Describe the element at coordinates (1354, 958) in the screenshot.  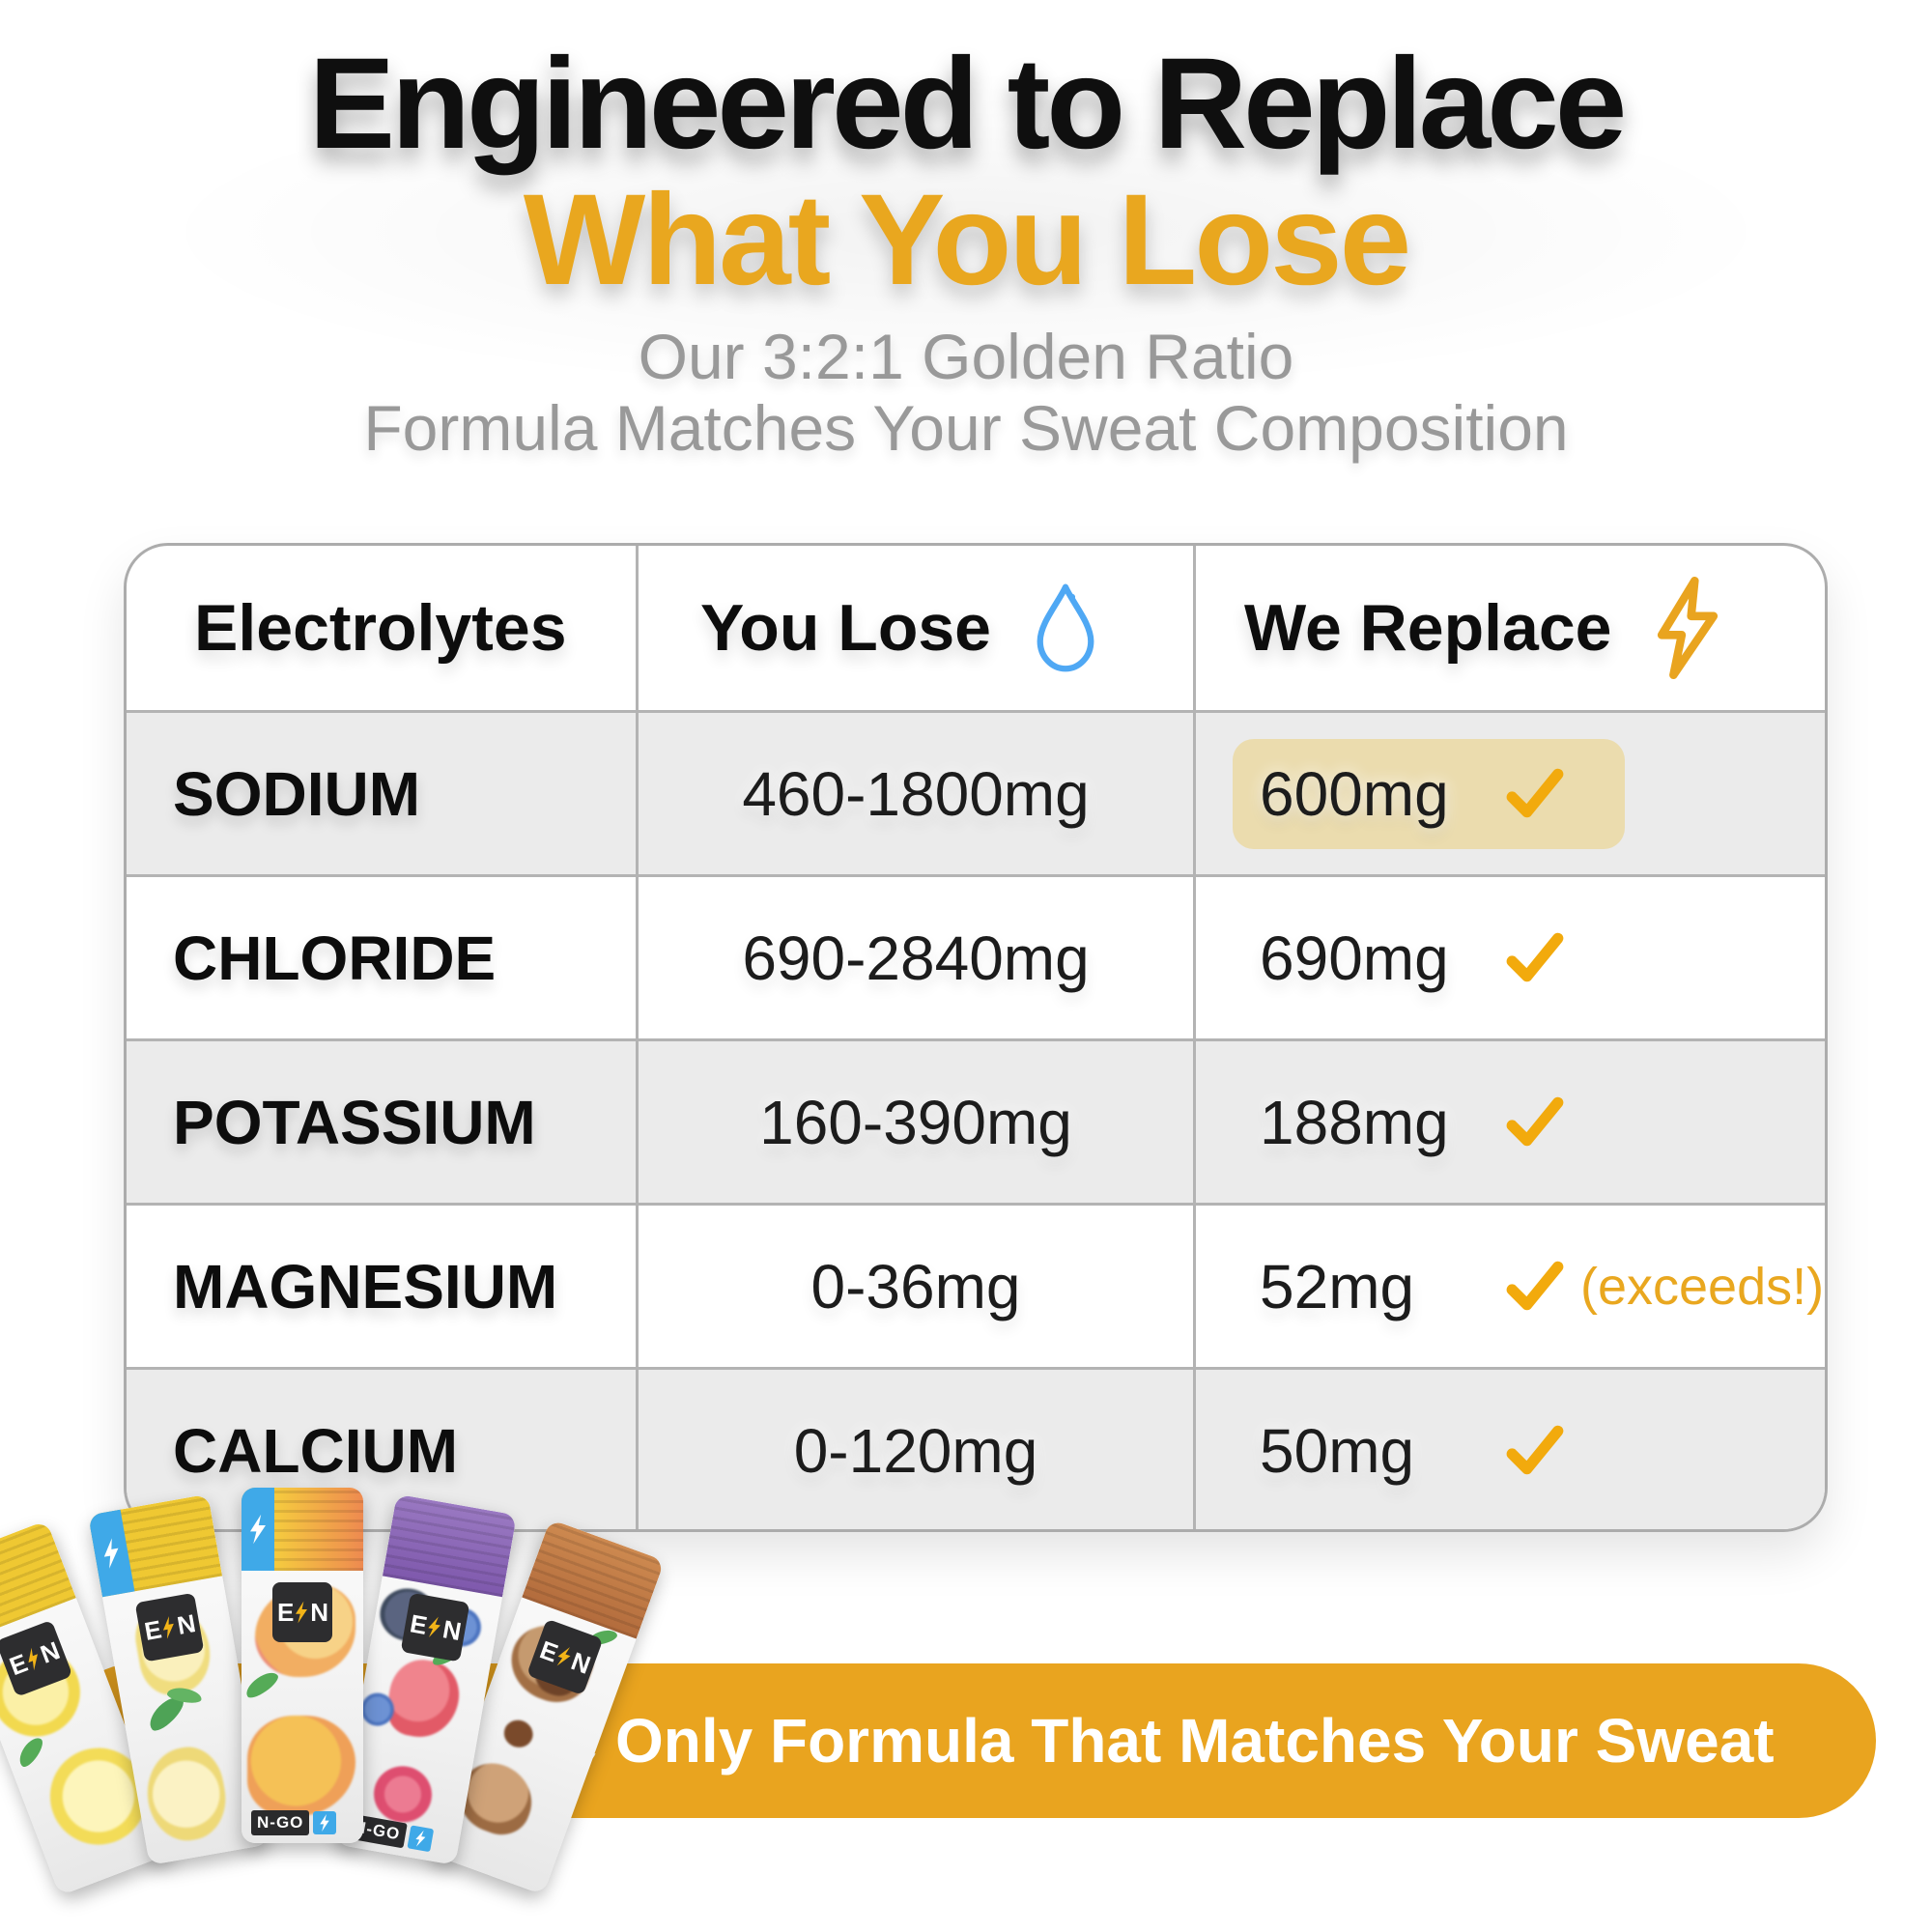
I see `we-replace-value: 690mg` at that location.